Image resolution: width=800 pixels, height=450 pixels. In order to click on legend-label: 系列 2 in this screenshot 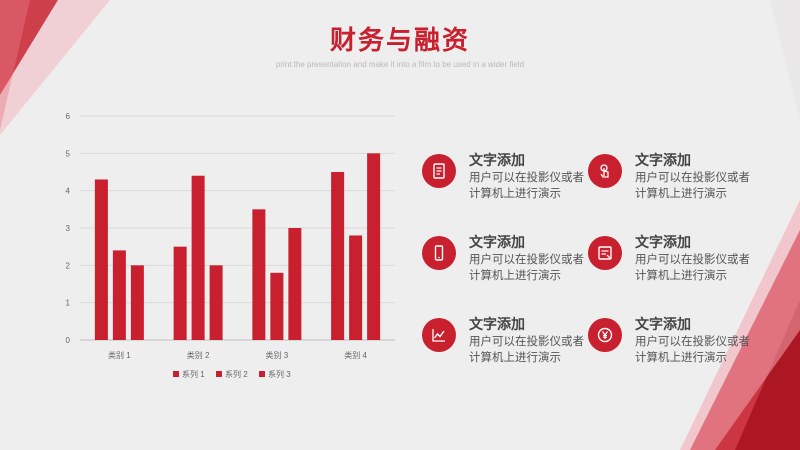, I will do `click(236, 374)`.